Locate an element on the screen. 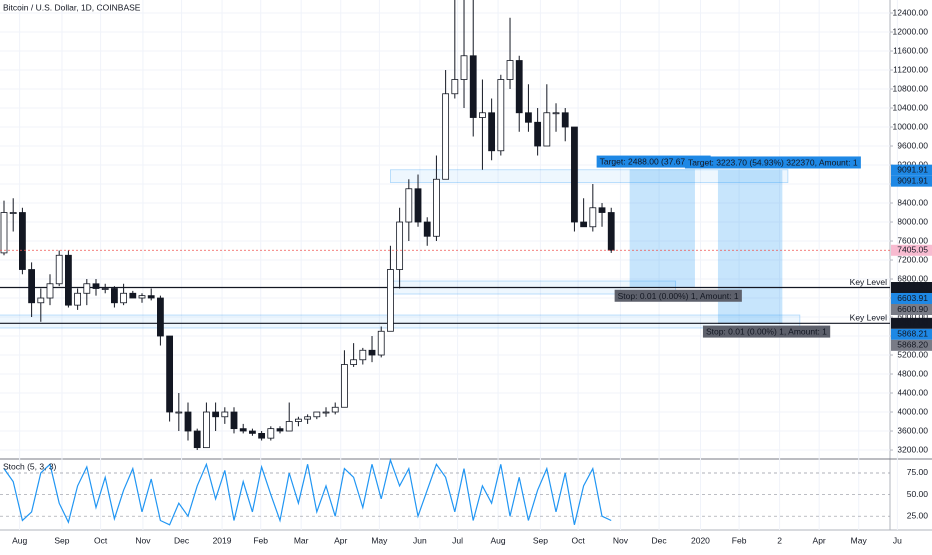 The height and width of the screenshot is (555, 932). x-tick-label: Jun is located at coordinates (420, 540).